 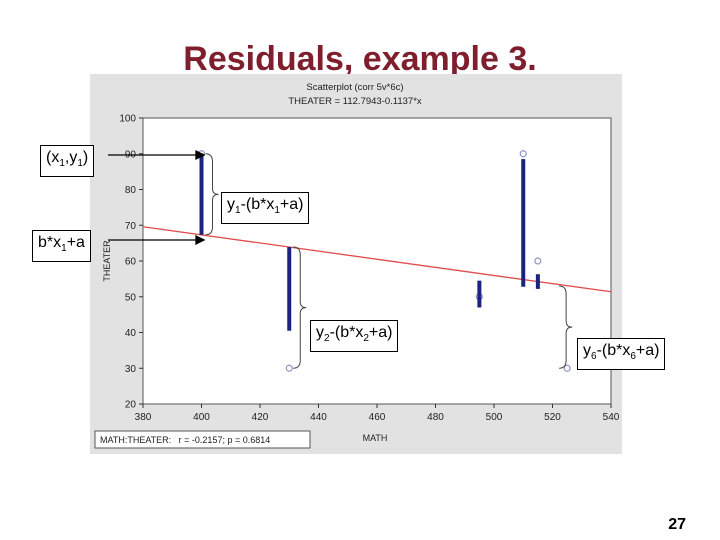 I want to click on y-tick-label: 30, so click(x=131, y=369).